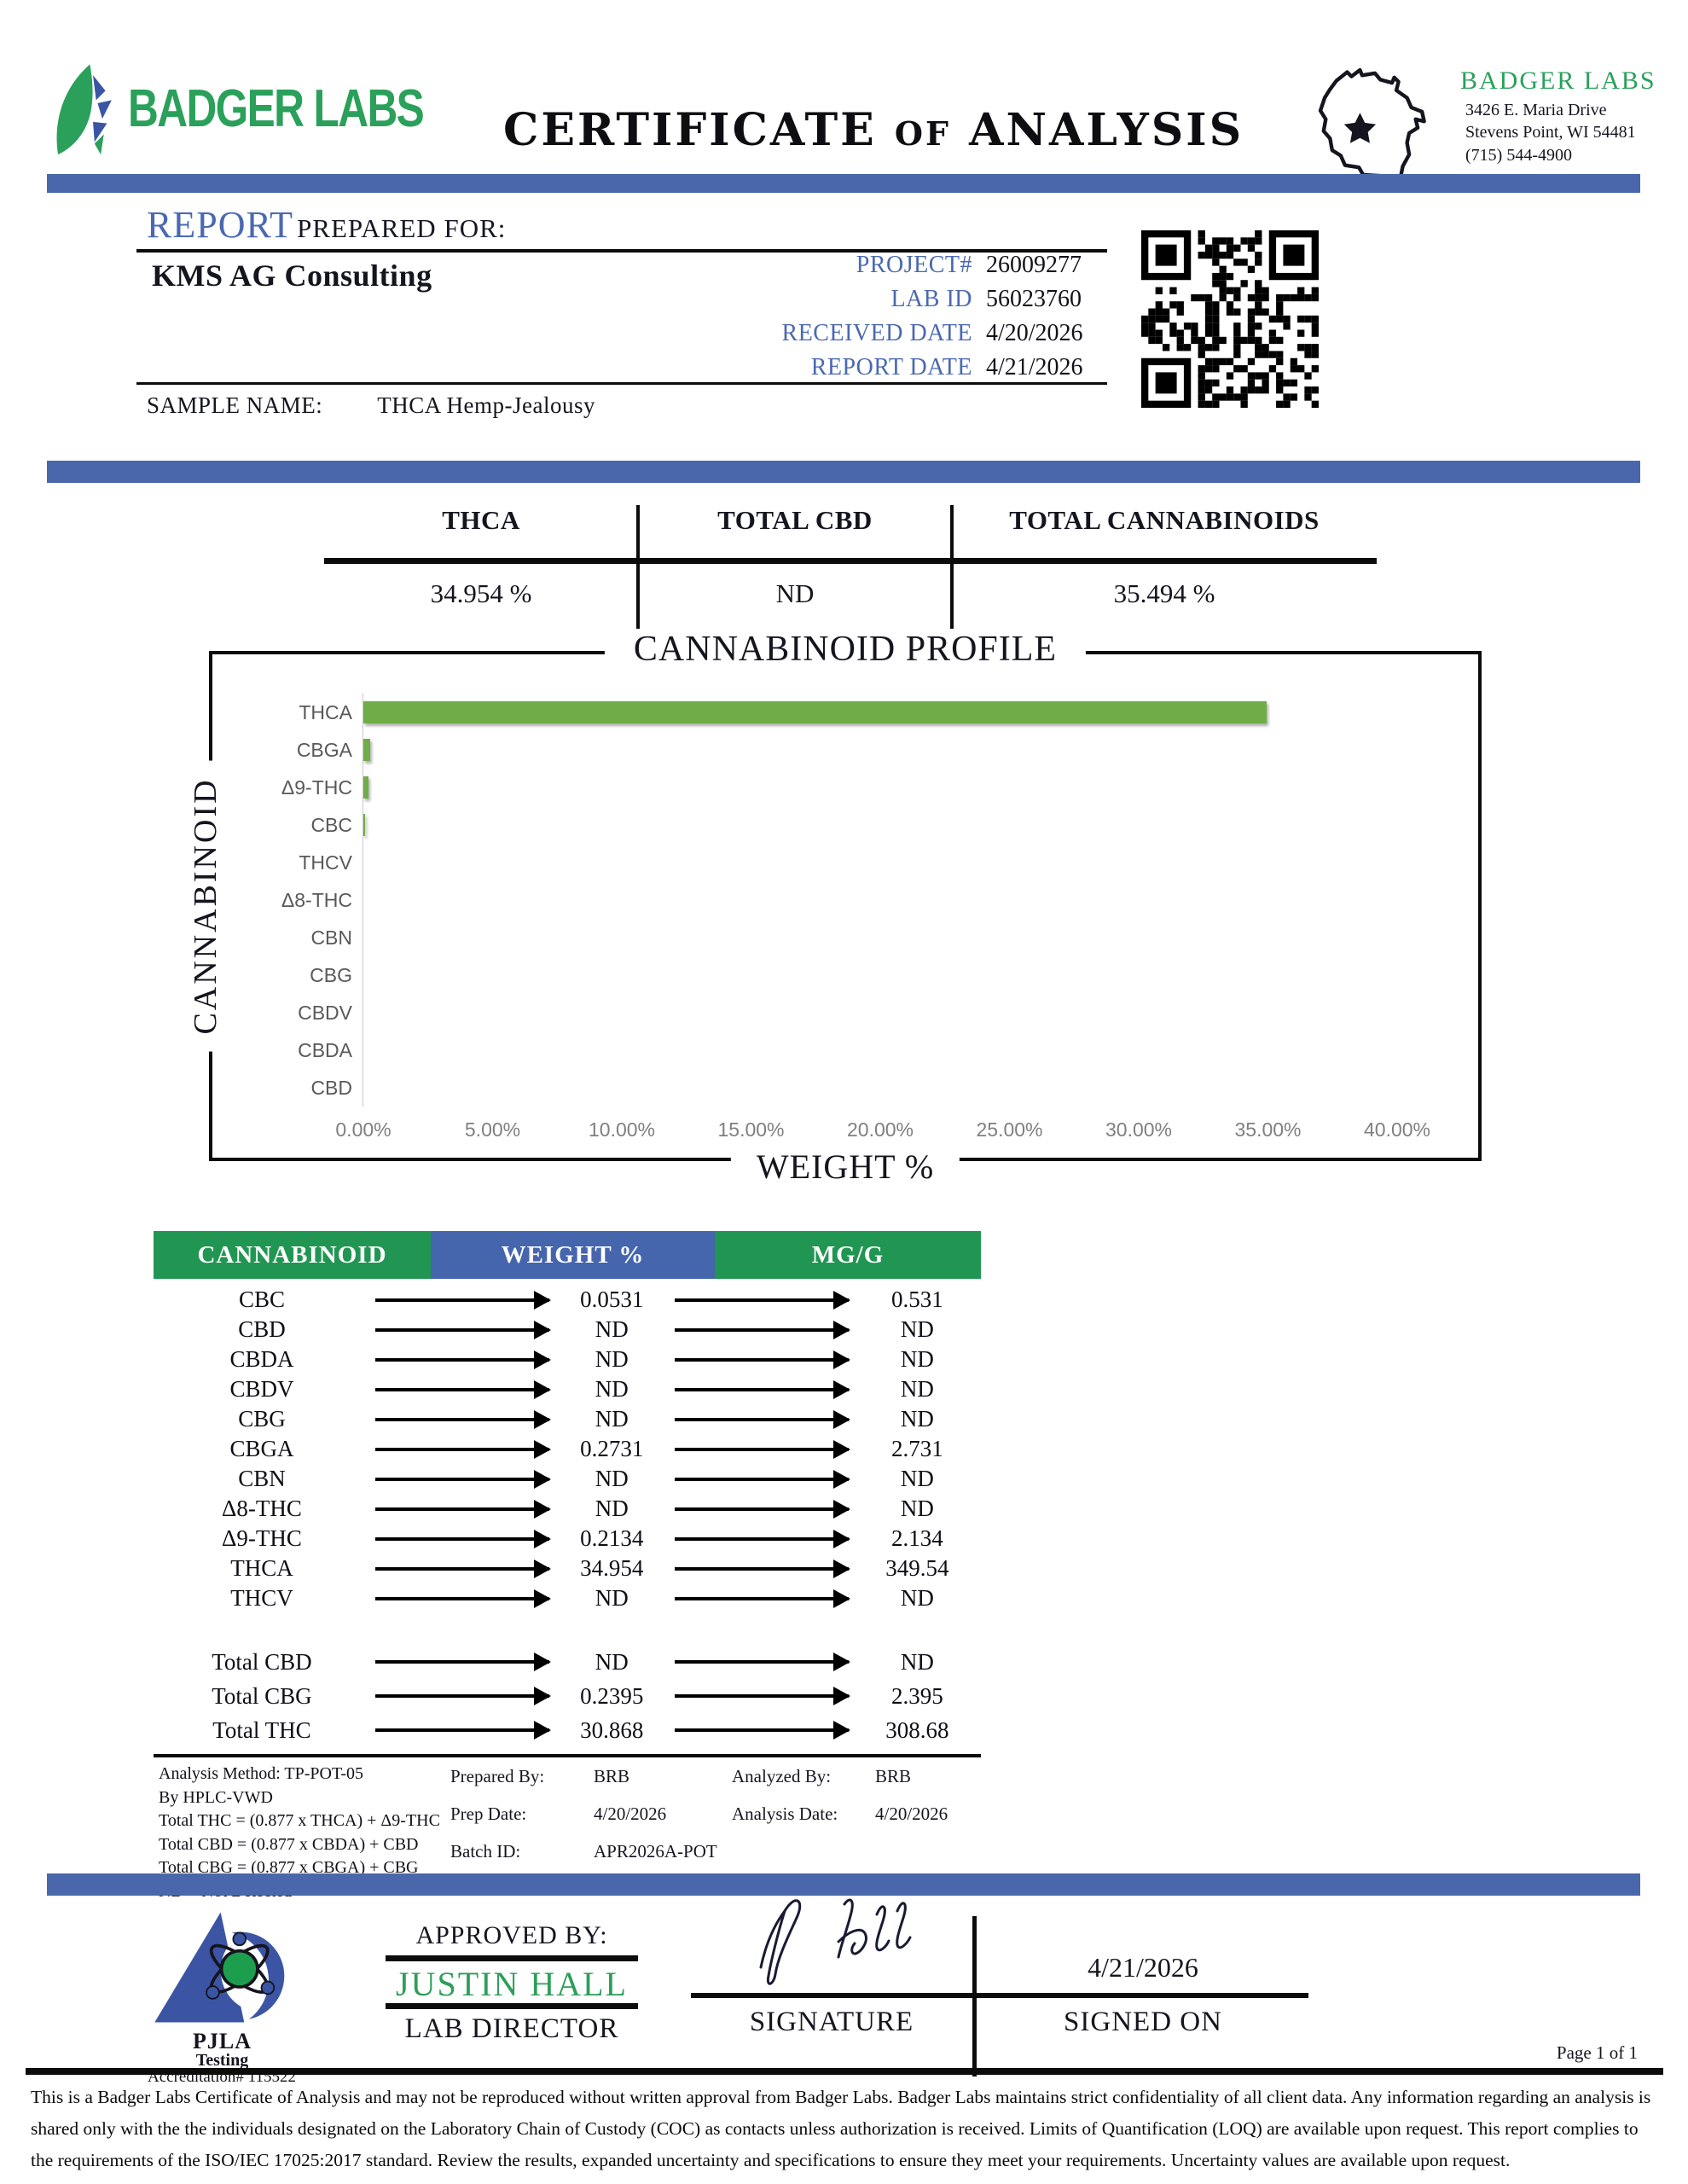 Image resolution: width=1688 pixels, height=2184 pixels. What do you see at coordinates (262, 1696) in the screenshot?
I see `table-cell-cannabinoid: Total CBG` at bounding box center [262, 1696].